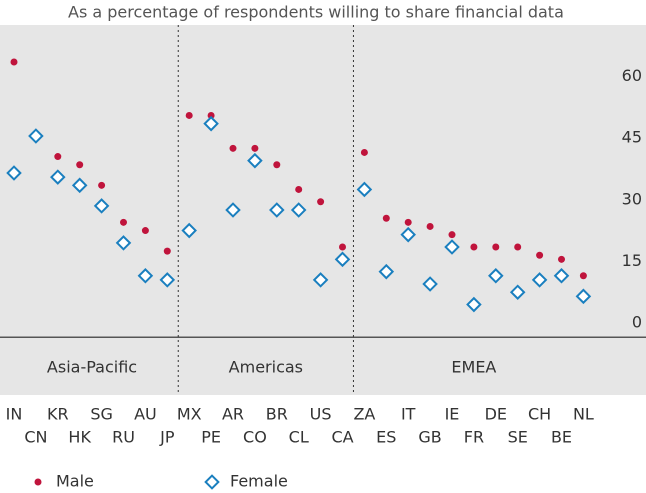 The image size is (646, 493). Describe the element at coordinates (58, 414) in the screenshot. I see `x-tick-label: KR` at that location.